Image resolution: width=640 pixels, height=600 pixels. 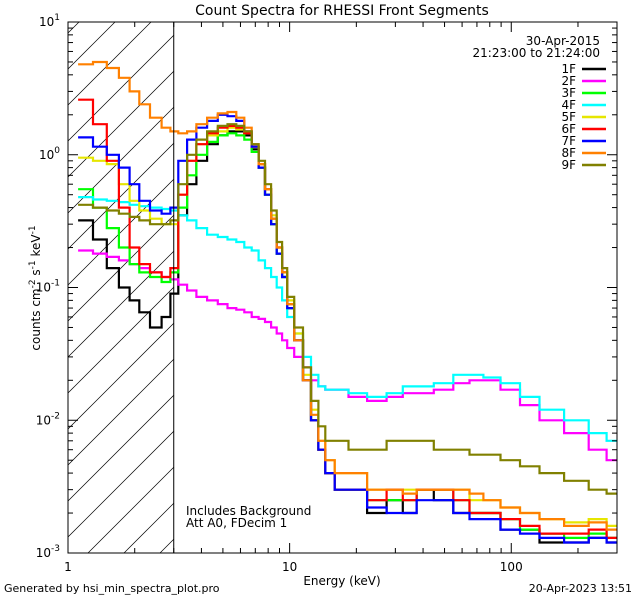 What do you see at coordinates (48, 552) in the screenshot?
I see `y-tick-label: 10⁻³` at bounding box center [48, 552].